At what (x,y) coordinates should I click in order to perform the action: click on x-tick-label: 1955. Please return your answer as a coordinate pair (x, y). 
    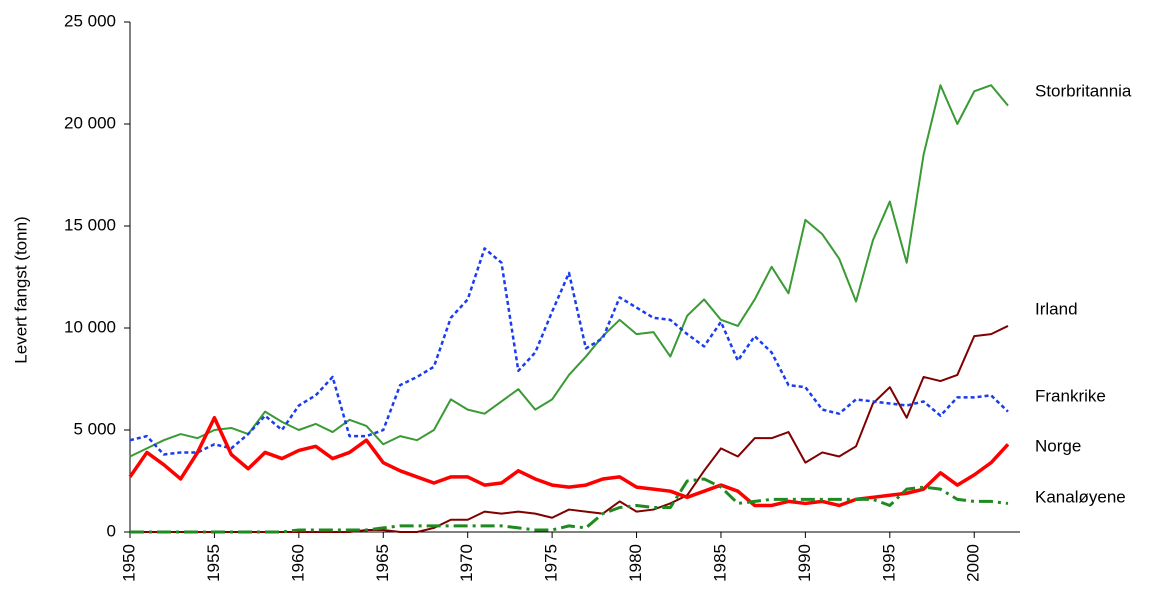
    Looking at the image, I should click on (213, 563).